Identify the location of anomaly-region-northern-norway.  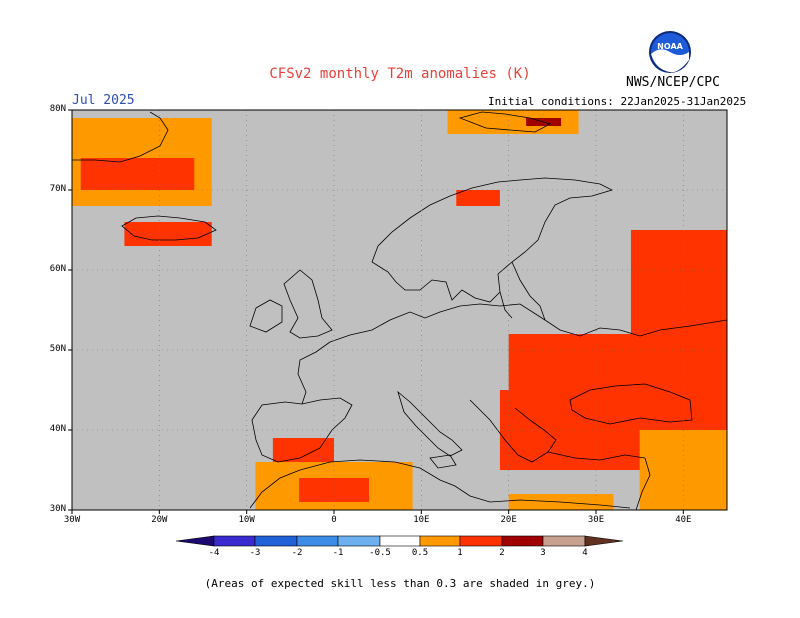
(478, 198).